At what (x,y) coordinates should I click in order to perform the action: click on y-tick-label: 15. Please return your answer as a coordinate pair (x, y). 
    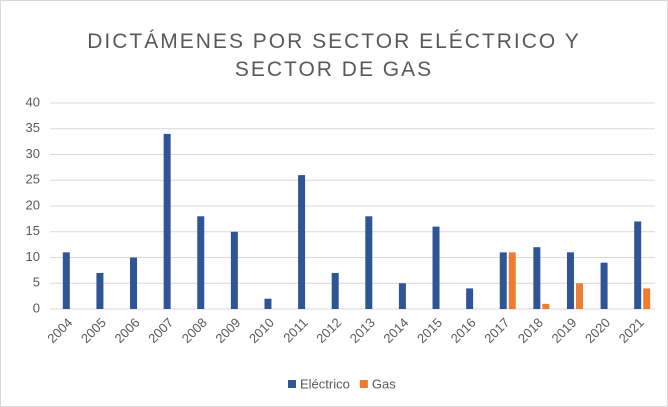
    Looking at the image, I should click on (33, 230).